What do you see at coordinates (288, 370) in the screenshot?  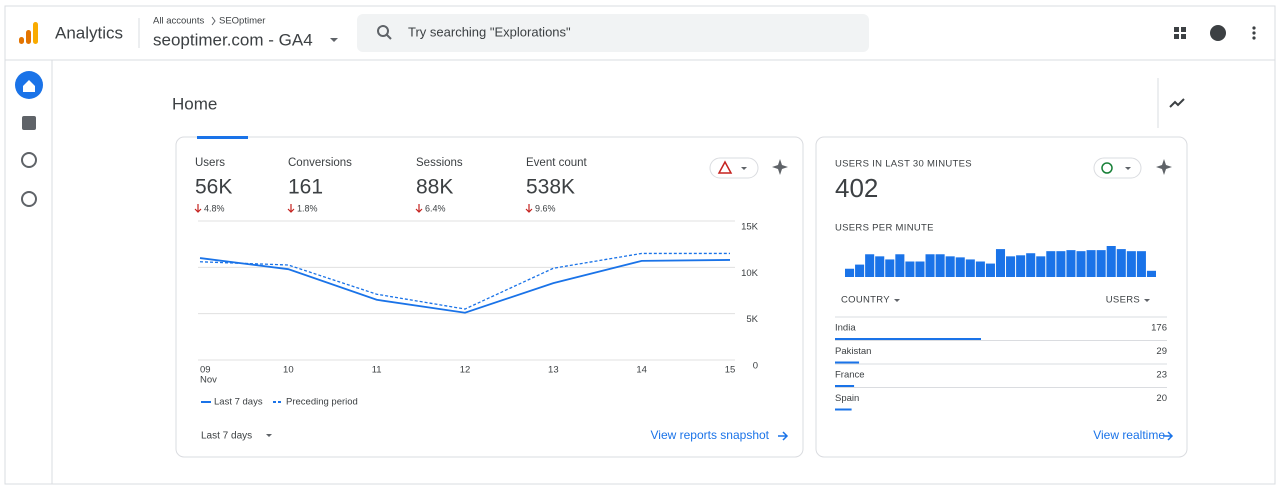 I see `x-tick-label: 10` at bounding box center [288, 370].